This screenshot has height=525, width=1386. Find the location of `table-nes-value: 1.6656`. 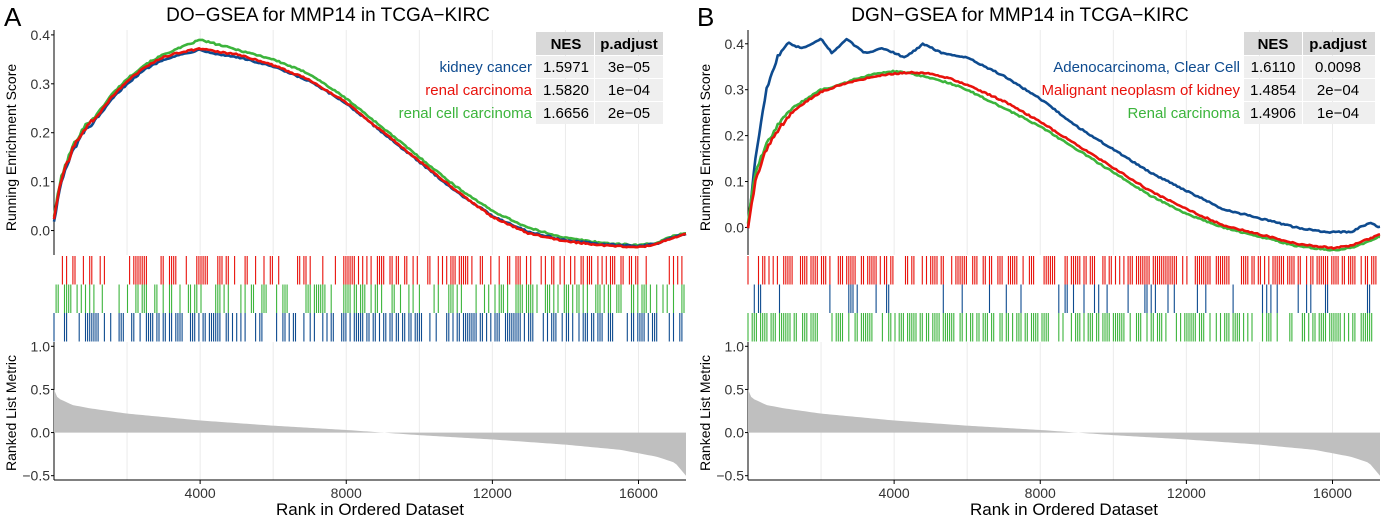

table-nes-value: 1.6656 is located at coordinates (566, 113).